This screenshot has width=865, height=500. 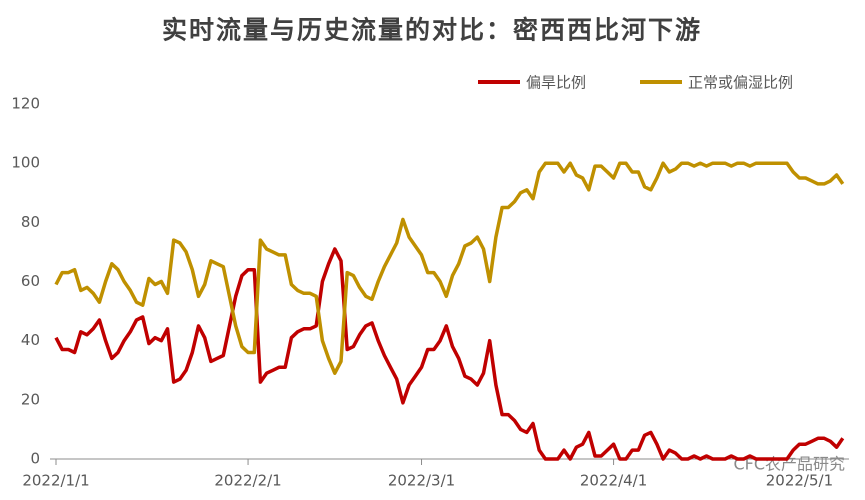 What do you see at coordinates (30, 340) in the screenshot?
I see `y-tick-label: 40` at bounding box center [30, 340].